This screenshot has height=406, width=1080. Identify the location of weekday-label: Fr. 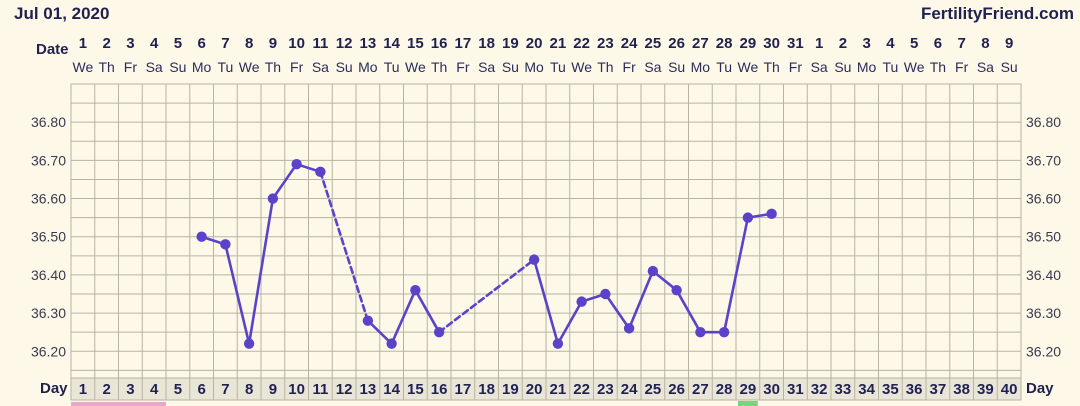
(297, 67).